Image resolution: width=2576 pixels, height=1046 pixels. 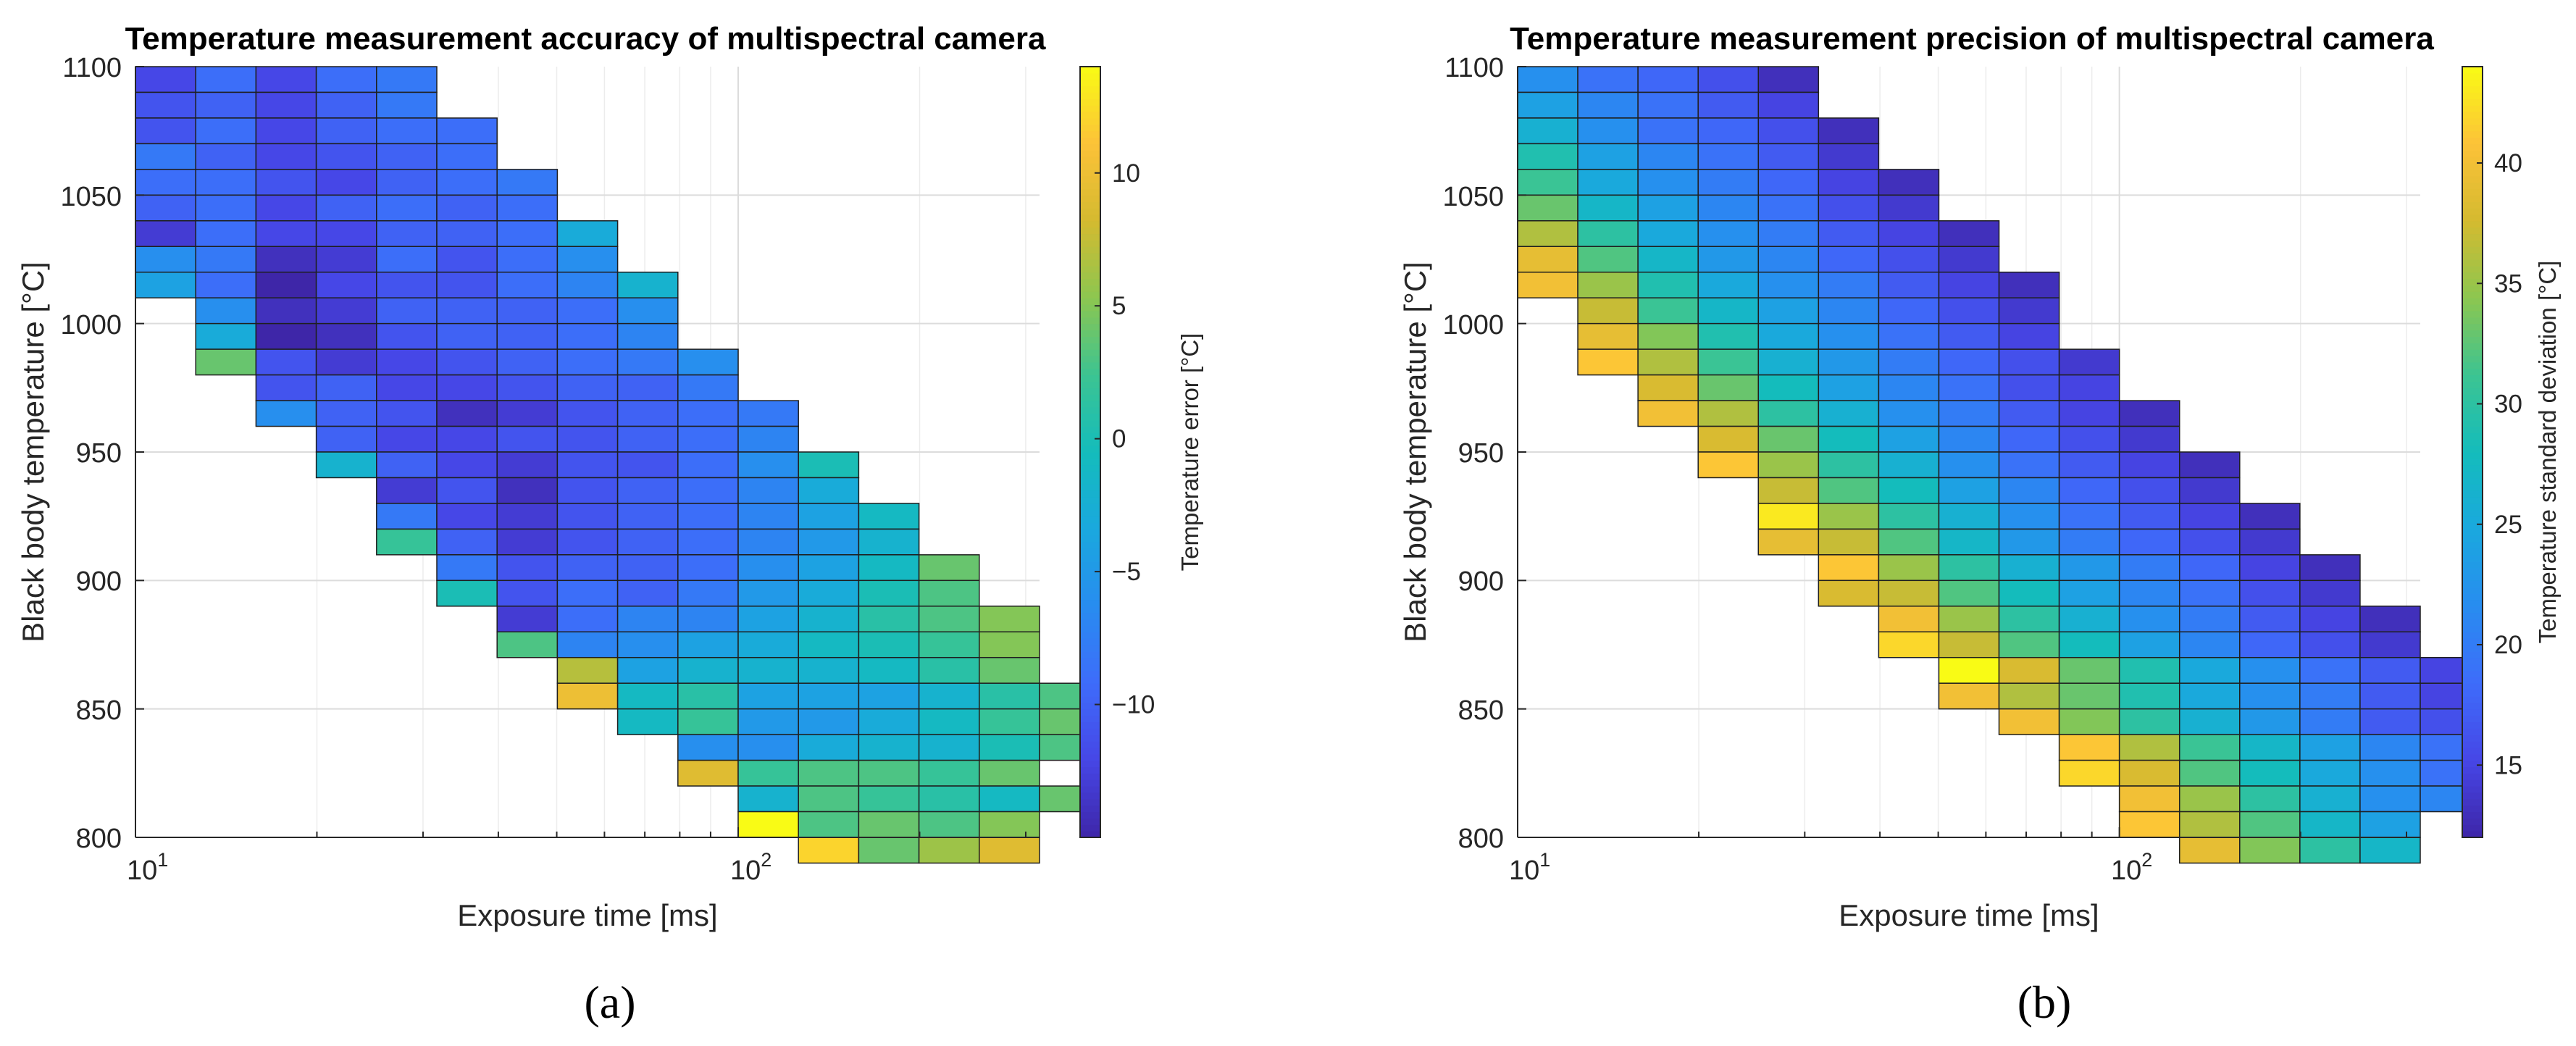 What do you see at coordinates (92, 68) in the screenshot?
I see `y-tick-label: 1100` at bounding box center [92, 68].